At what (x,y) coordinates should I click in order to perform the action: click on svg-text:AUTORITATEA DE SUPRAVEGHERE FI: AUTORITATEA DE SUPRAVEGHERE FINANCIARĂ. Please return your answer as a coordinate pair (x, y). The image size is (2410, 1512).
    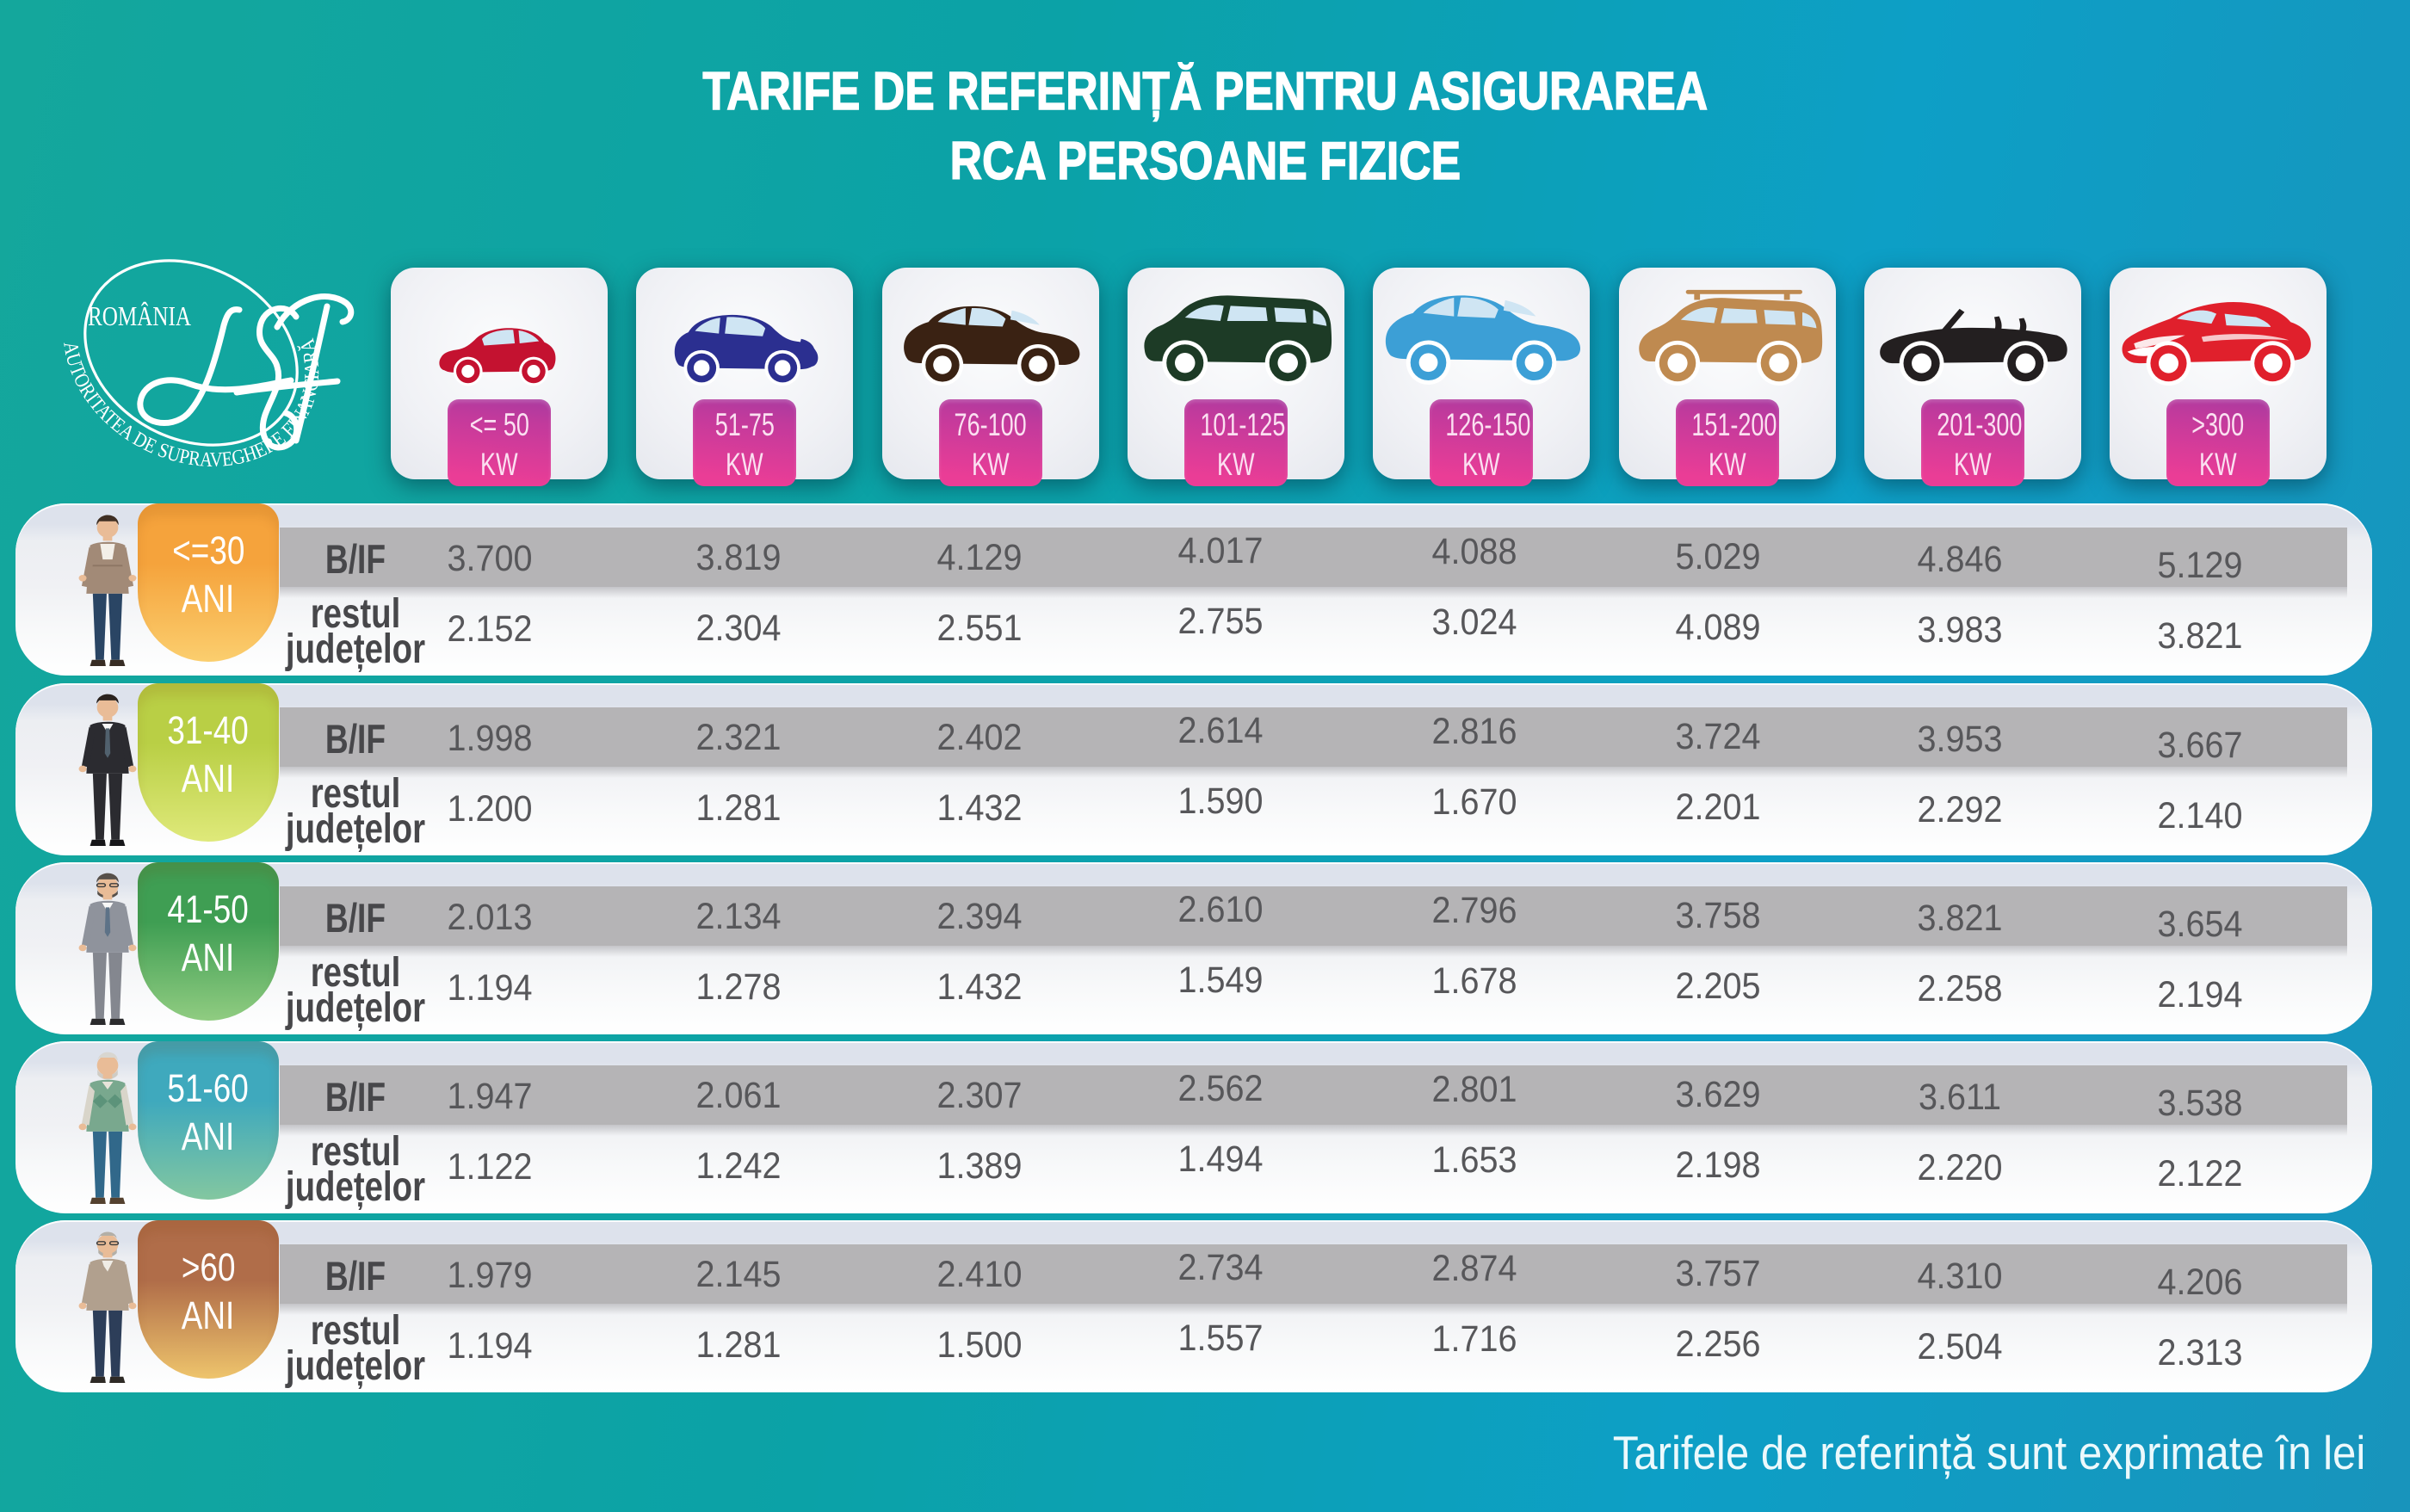
    Looking at the image, I should click on (192, 404).